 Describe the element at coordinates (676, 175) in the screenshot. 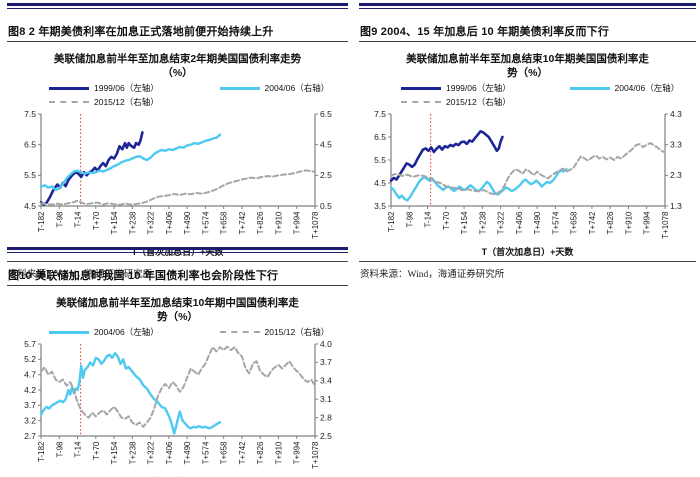

I see `right-tick-label: 2.3` at that location.